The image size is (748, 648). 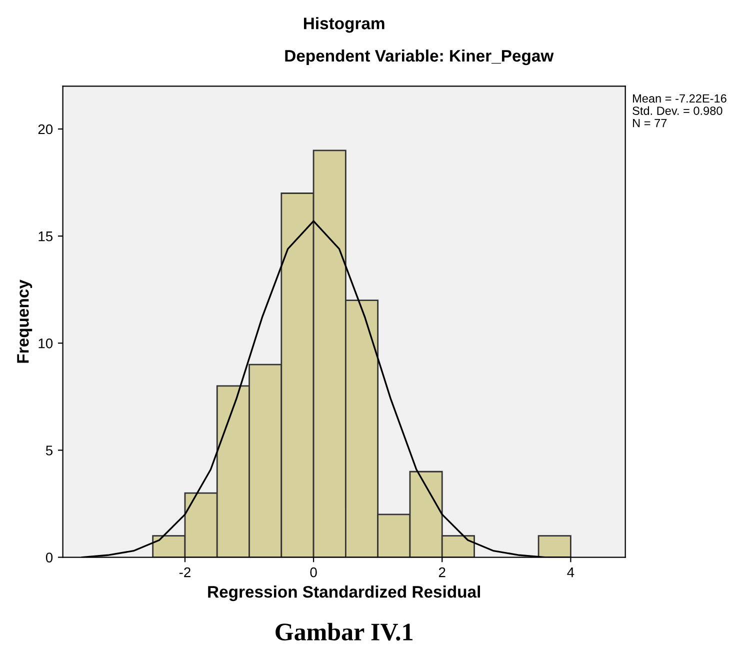 What do you see at coordinates (419, 57) in the screenshot?
I see `chart-subtitle: Dependent Variable: Kiner_Pegaw` at bounding box center [419, 57].